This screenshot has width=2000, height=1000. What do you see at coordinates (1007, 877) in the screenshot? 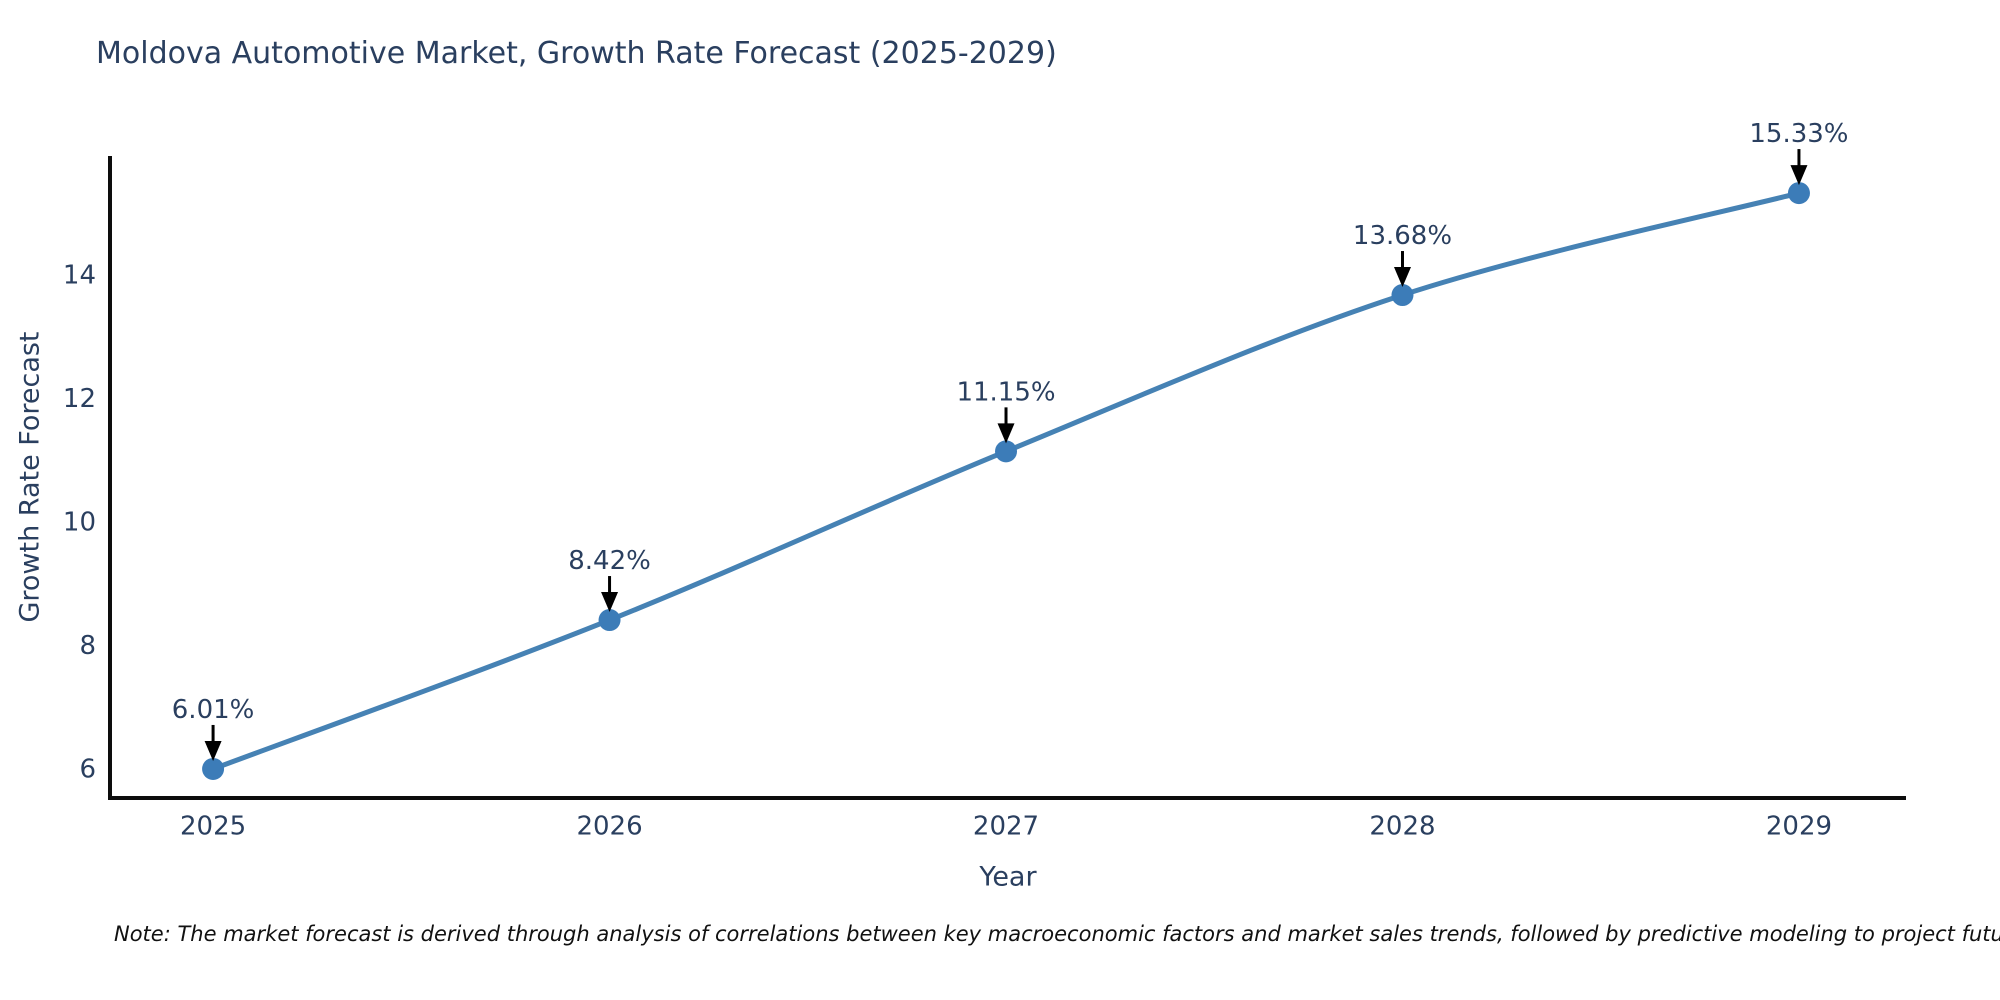
I see `x-axis-title: Year` at bounding box center [1007, 877].